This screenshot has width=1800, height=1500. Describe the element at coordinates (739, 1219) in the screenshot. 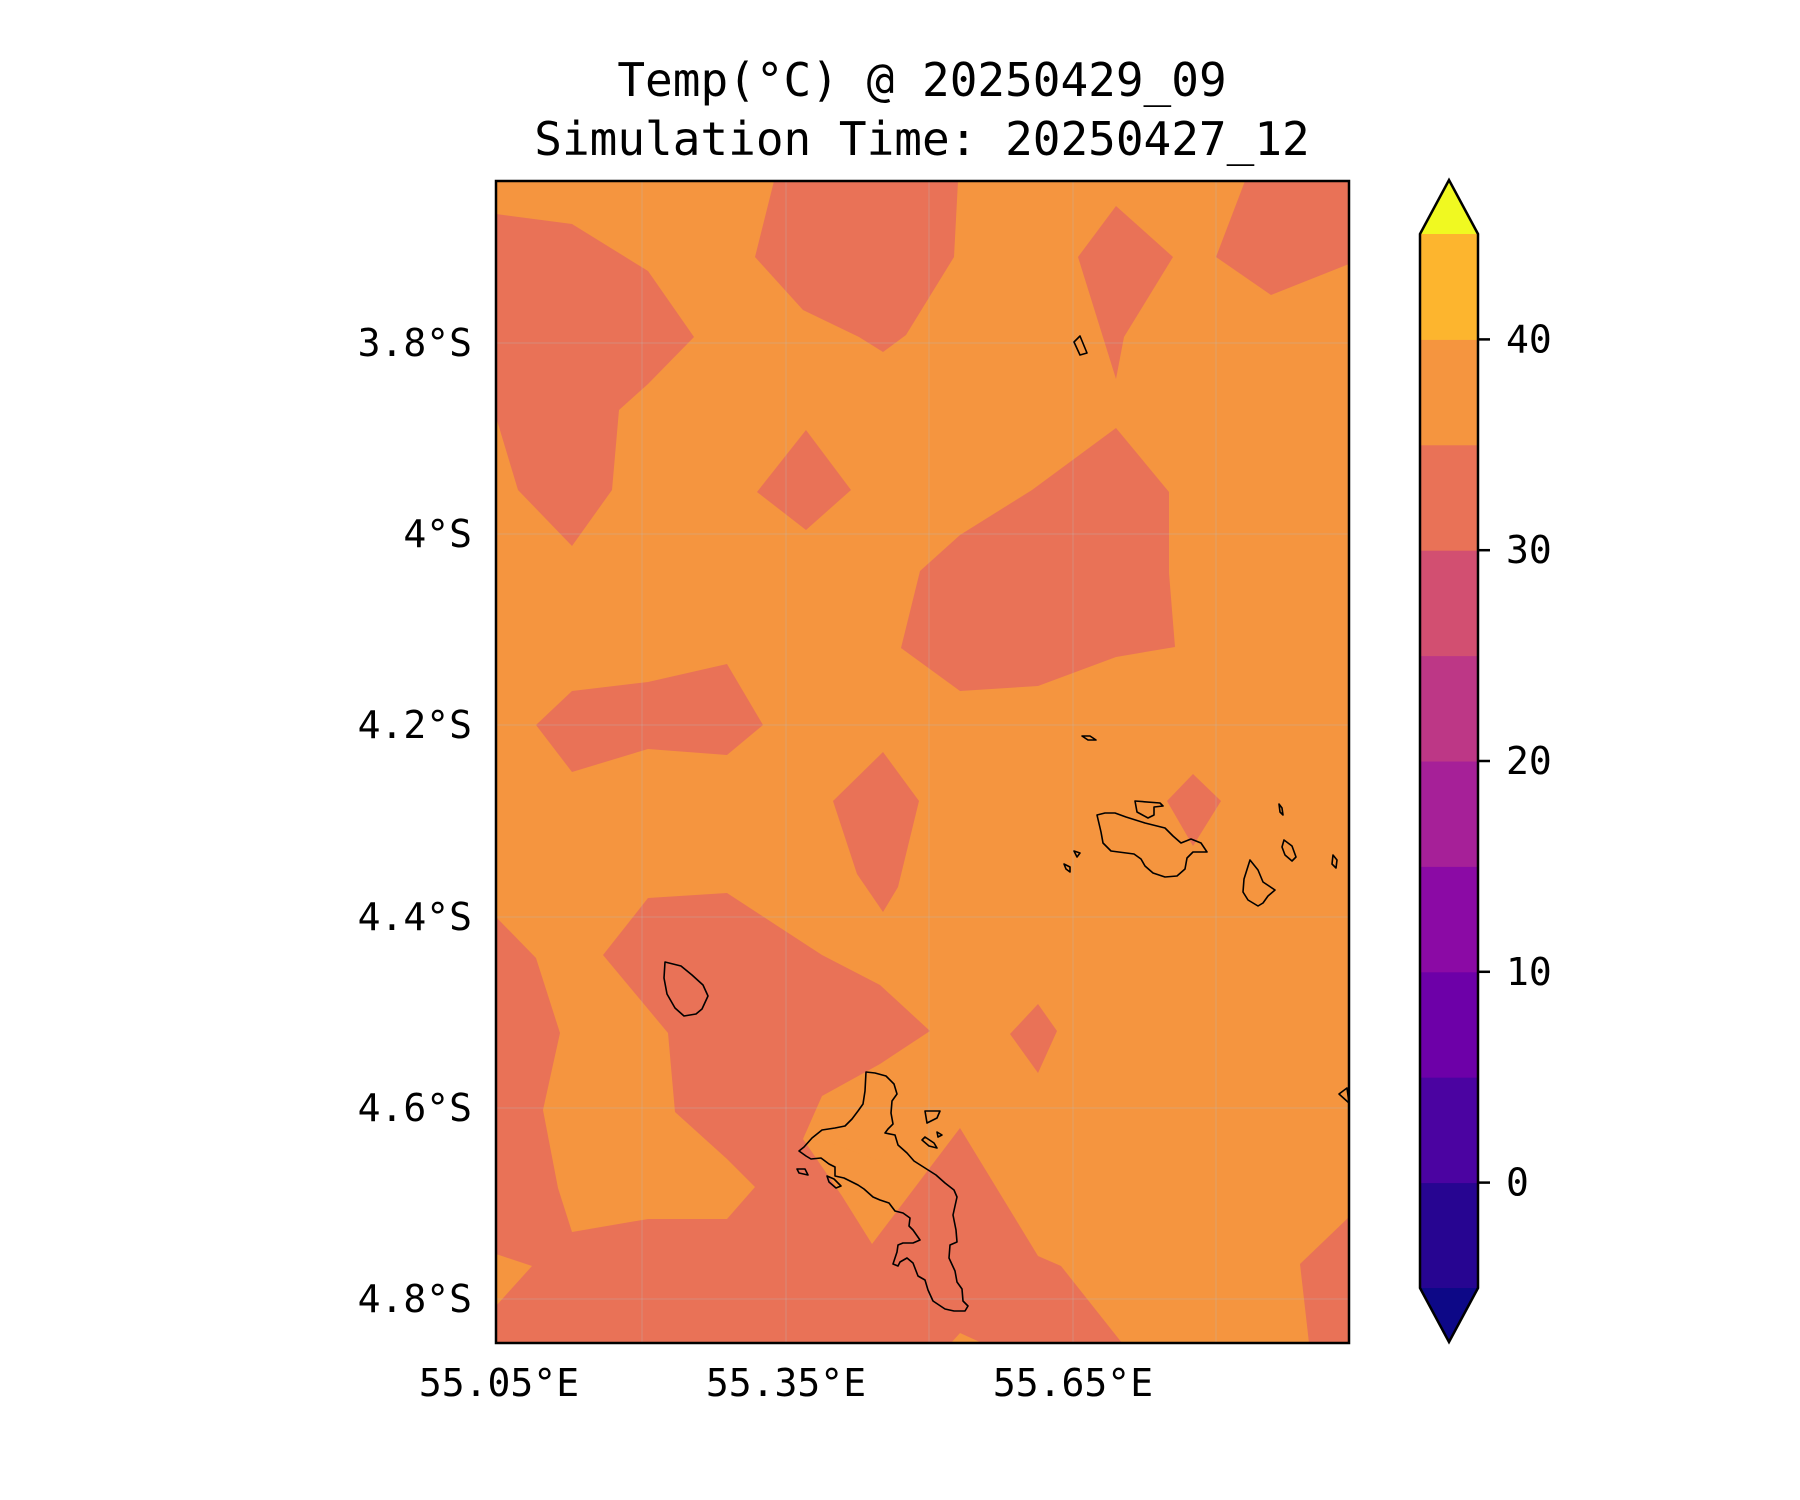

I see `warm-pockets` at that location.